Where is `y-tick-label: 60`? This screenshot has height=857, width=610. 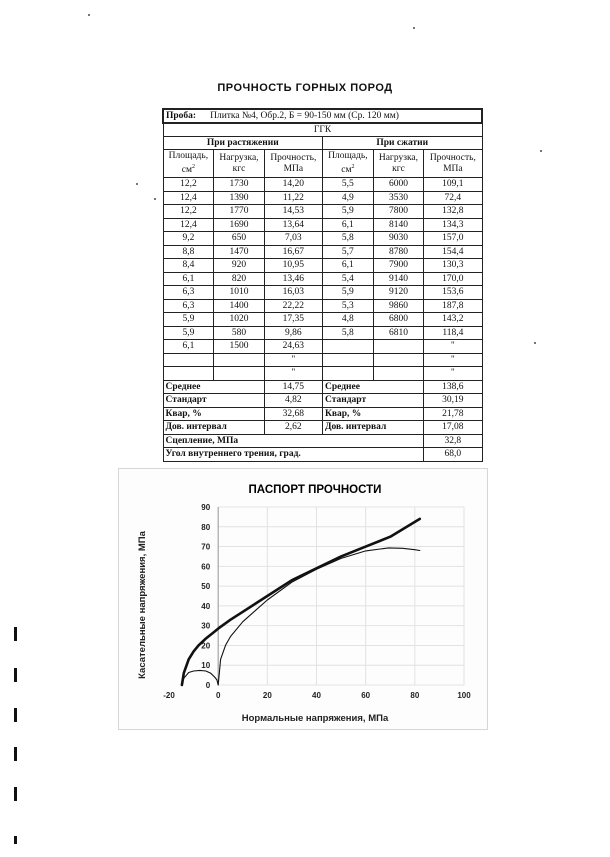 y-tick-label: 60 is located at coordinates (205, 566).